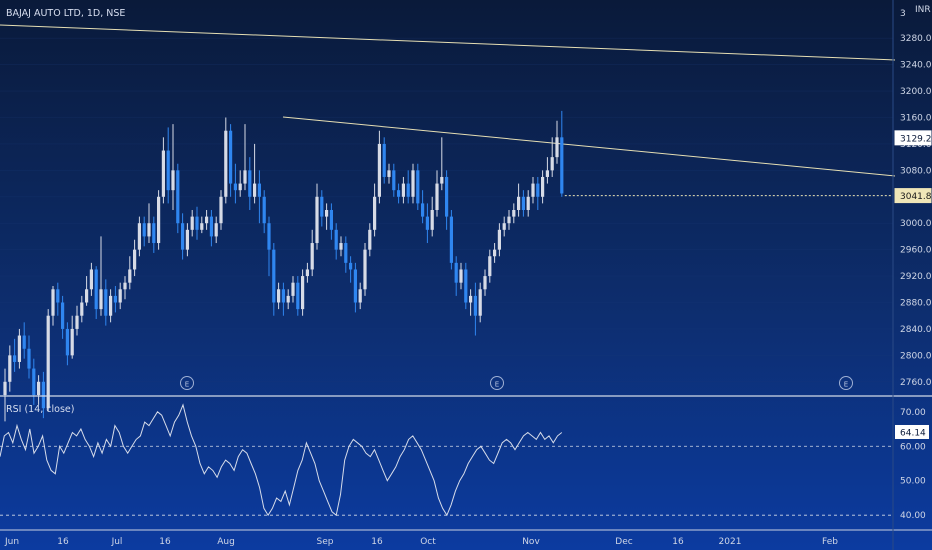  I want to click on price-tick-label: 3080.00, so click(916, 171).